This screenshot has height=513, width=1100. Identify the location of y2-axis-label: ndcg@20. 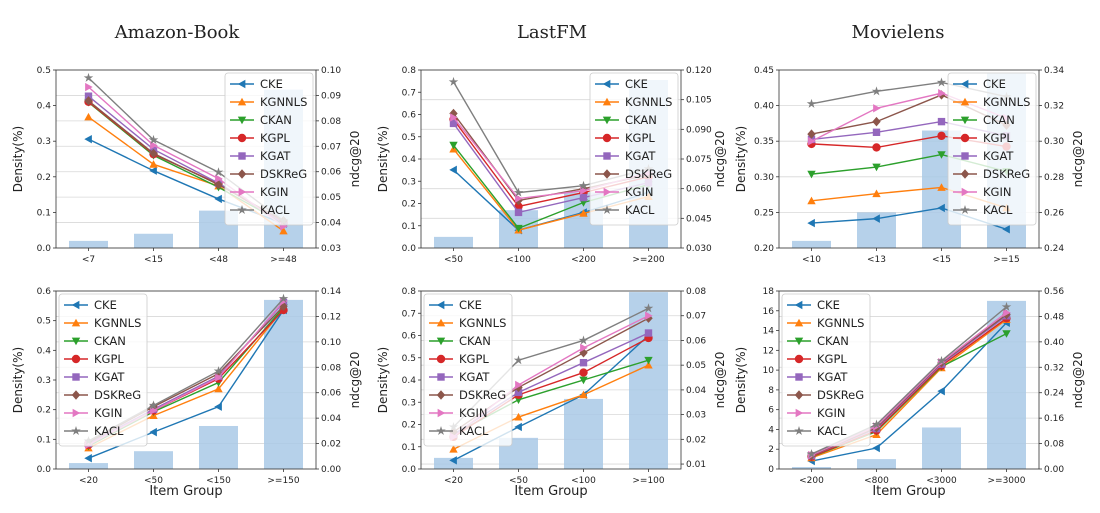
(720, 159).